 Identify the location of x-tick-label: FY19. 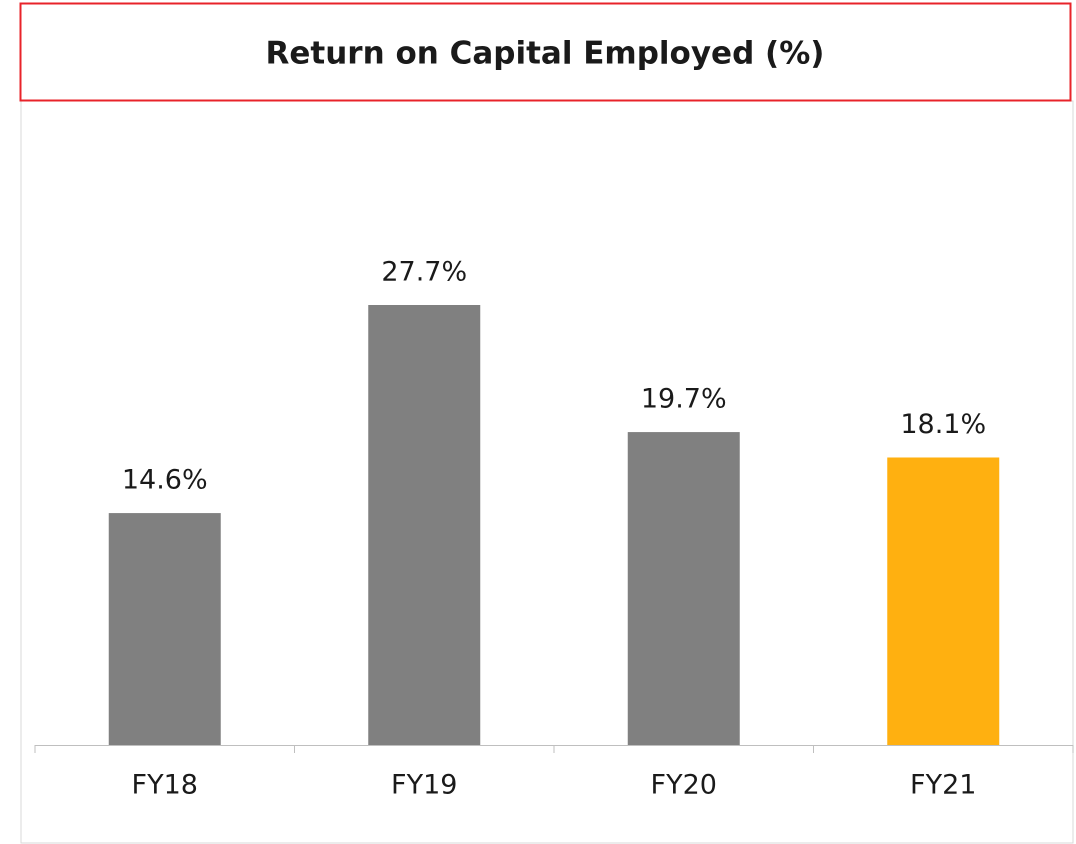
(424, 785).